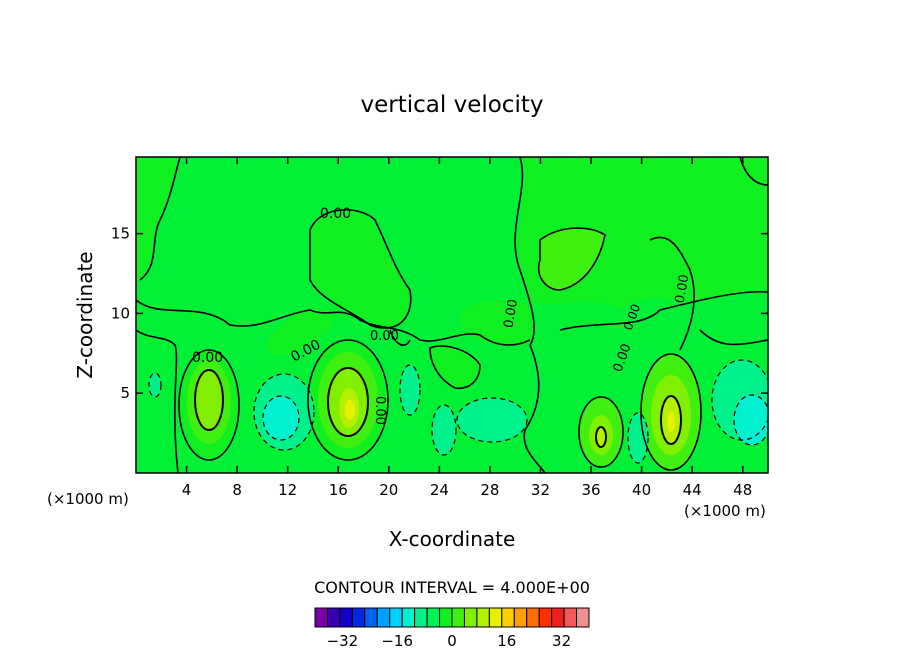 This screenshot has width=904, height=654. Describe the element at coordinates (742, 490) in the screenshot. I see `x-tick-label: 48` at that location.